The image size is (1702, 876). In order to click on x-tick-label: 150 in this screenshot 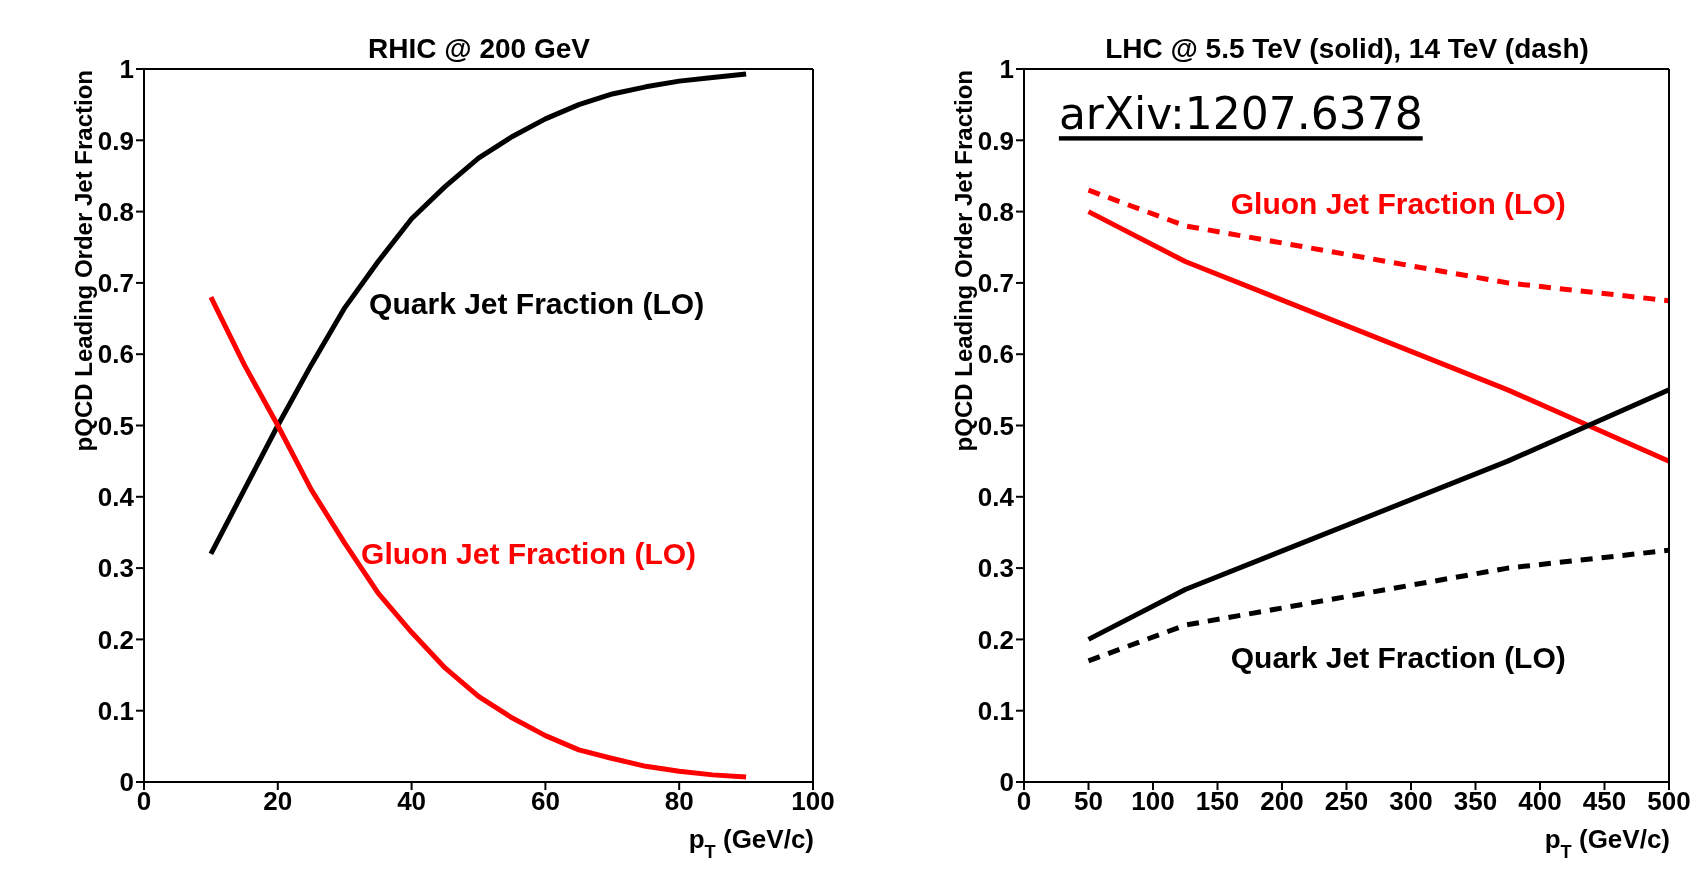, I will do `click(1217, 801)`.